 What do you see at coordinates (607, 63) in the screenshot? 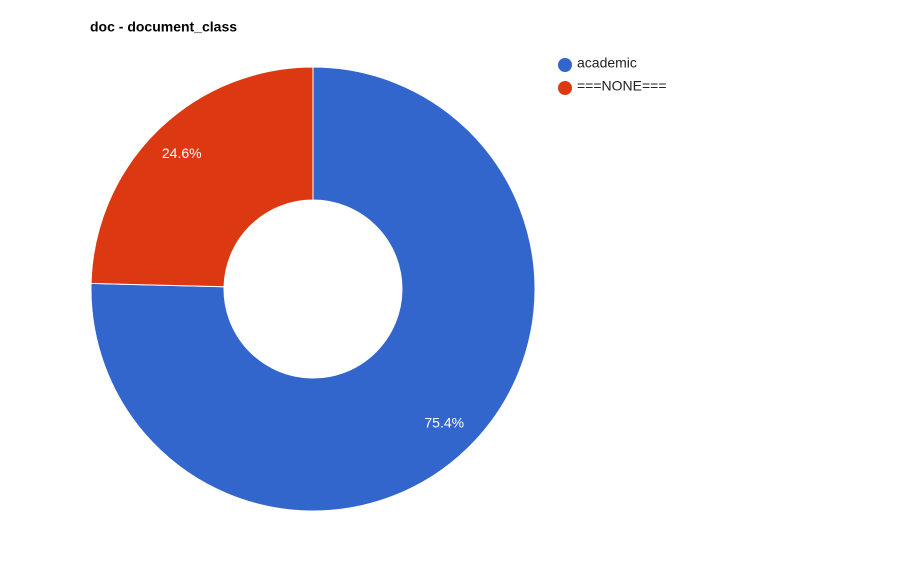
I see `legend-label: academic` at bounding box center [607, 63].